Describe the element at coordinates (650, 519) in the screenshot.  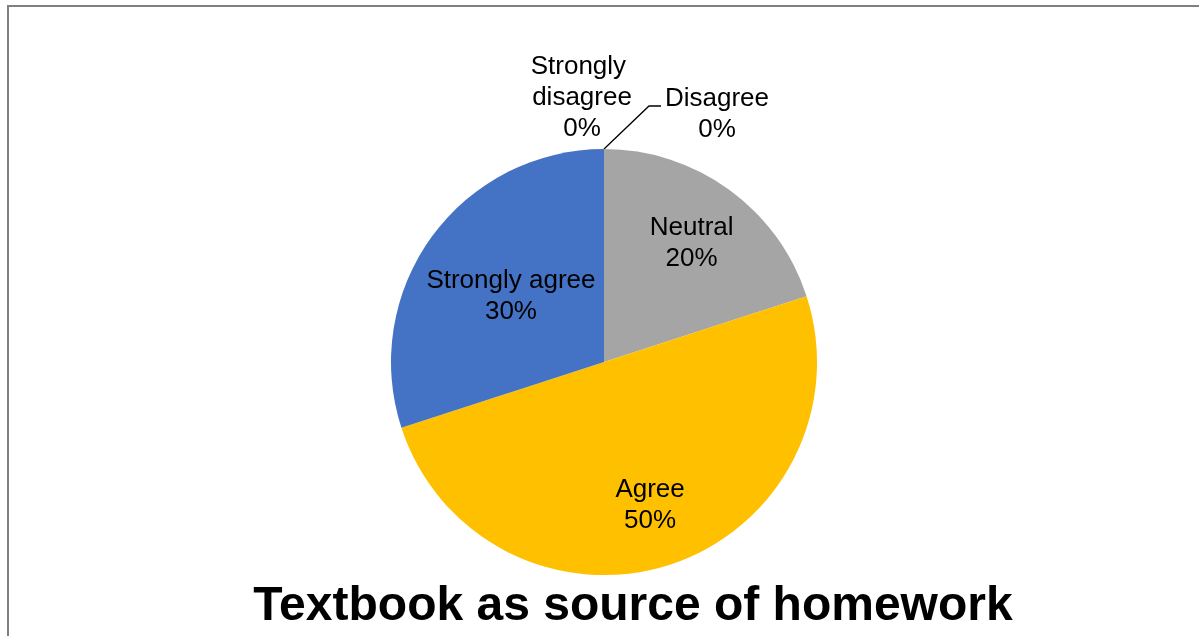
I see `data-label: 50%` at that location.